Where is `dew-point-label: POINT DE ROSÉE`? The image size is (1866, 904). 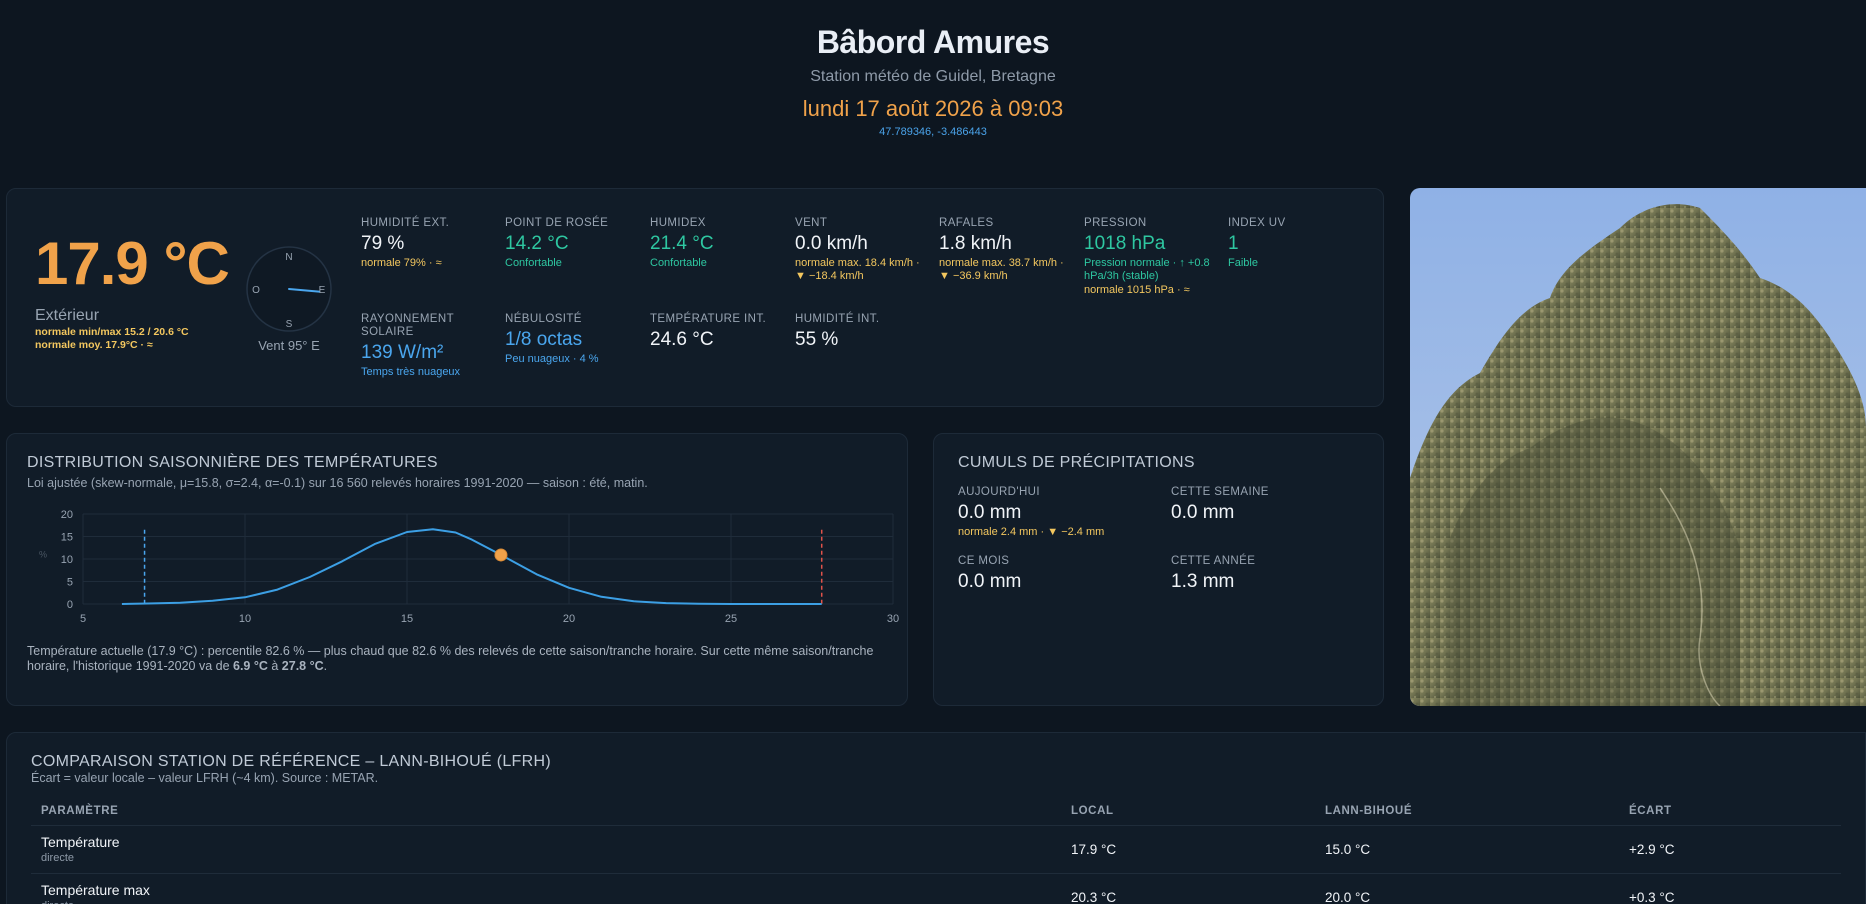 dew-point-label: POINT DE ROSÉE is located at coordinates (557, 223).